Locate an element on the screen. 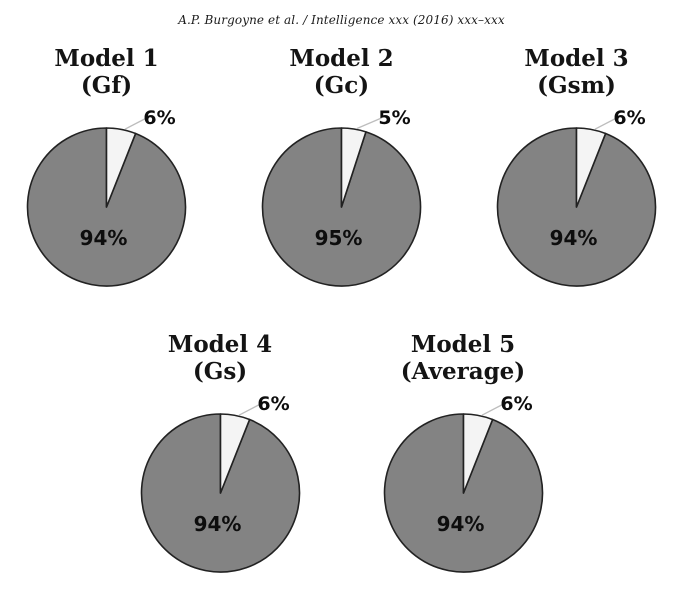 Image resolution: width=683 pixels, height=607 pixels. major-slice-label: 95% is located at coordinates (339, 238).